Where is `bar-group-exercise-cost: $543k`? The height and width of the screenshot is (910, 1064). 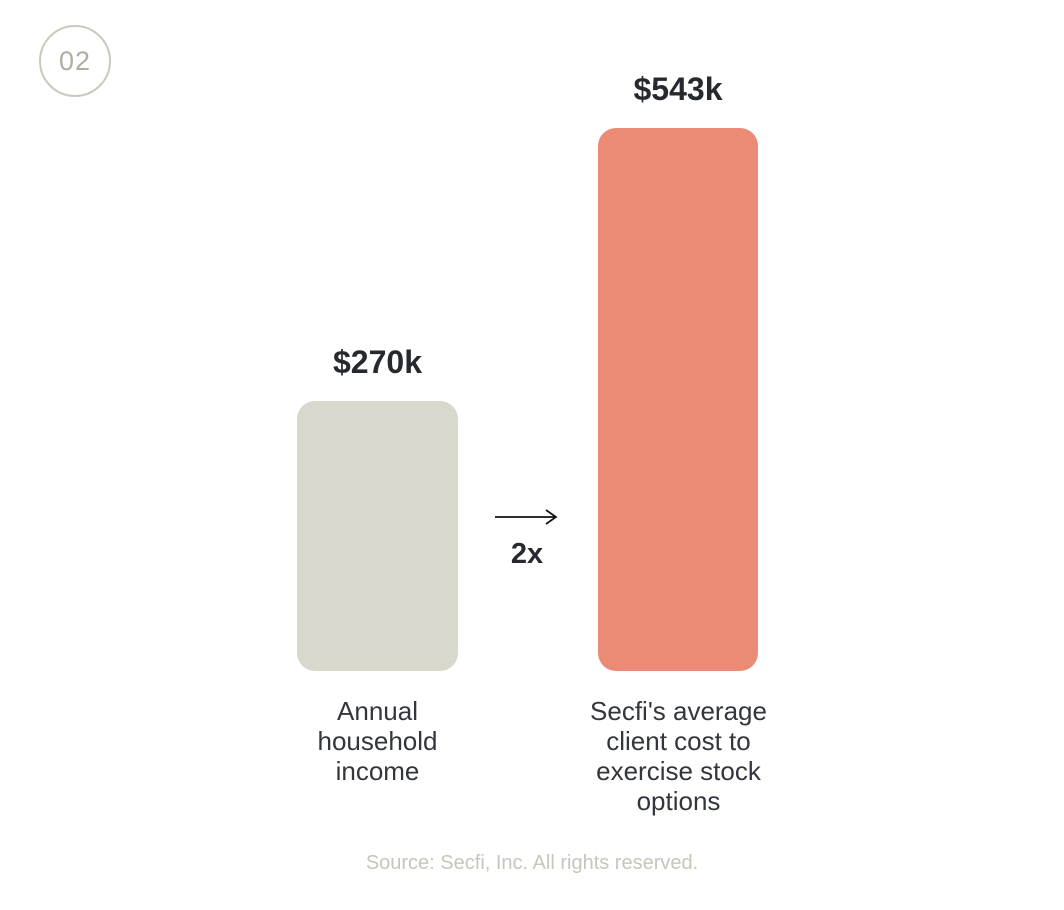
bar-group-exercise-cost: $543k is located at coordinates (678, 371).